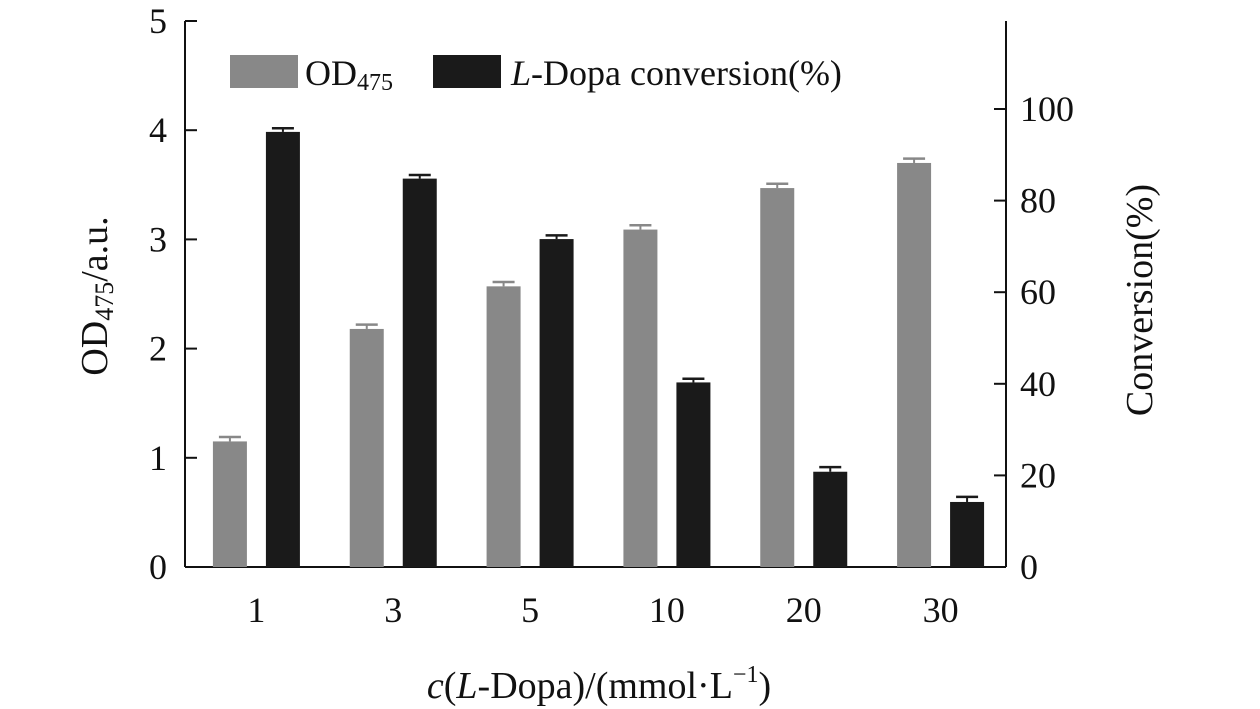 This screenshot has width=1260, height=709. What do you see at coordinates (158, 349) in the screenshot?
I see `left-tick-label: 2` at bounding box center [158, 349].